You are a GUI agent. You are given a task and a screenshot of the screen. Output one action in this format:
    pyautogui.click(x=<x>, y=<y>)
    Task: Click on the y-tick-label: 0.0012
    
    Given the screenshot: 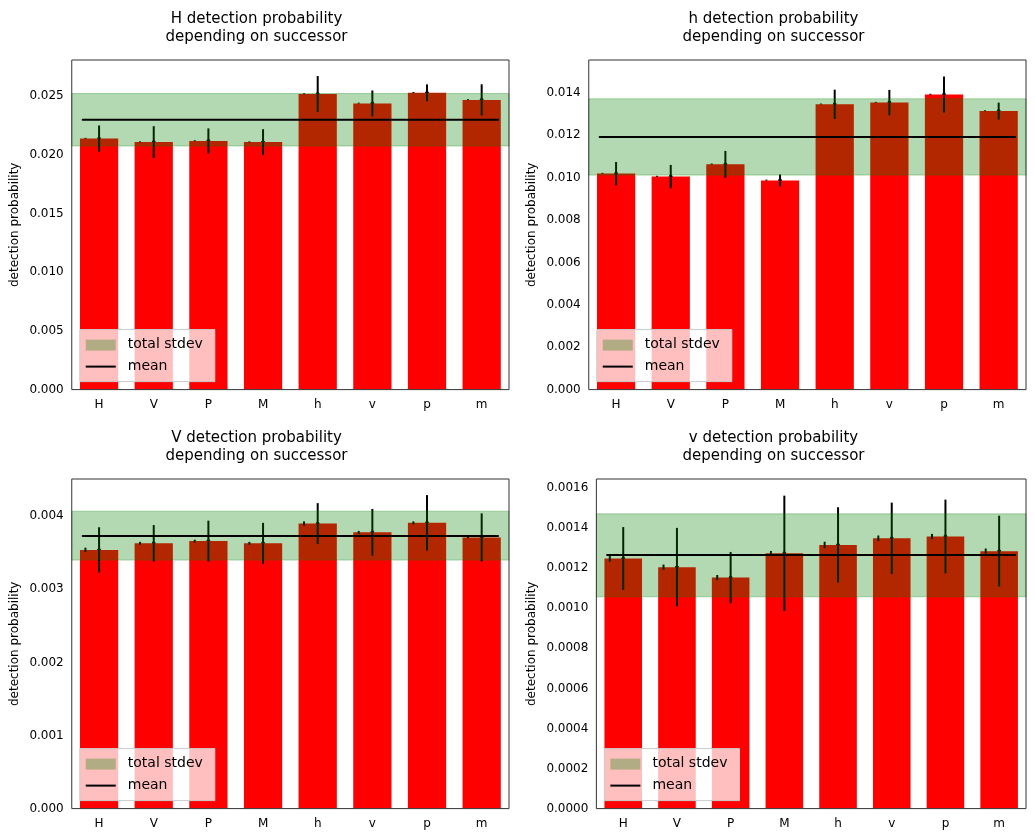 What is the action you would take?
    pyautogui.click(x=567, y=567)
    